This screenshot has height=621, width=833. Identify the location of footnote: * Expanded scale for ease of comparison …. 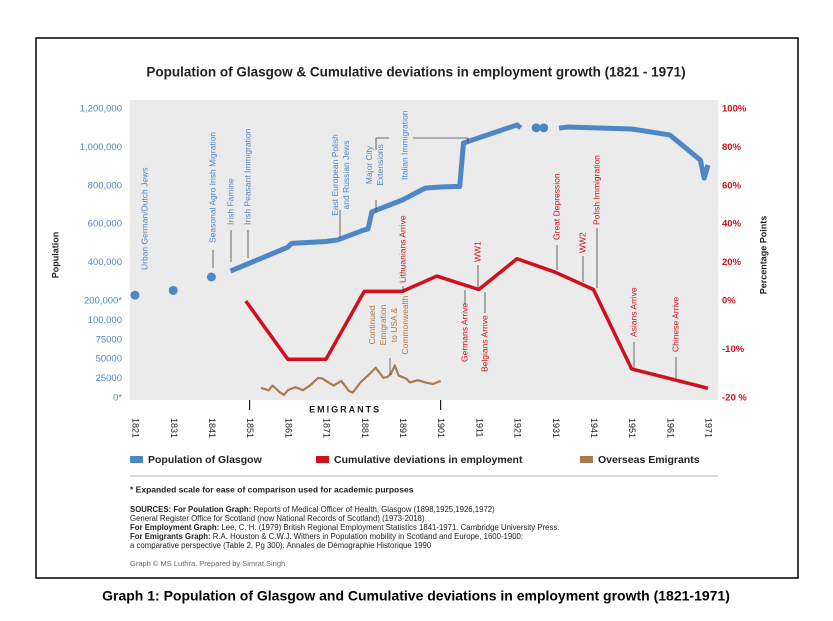
(272, 489).